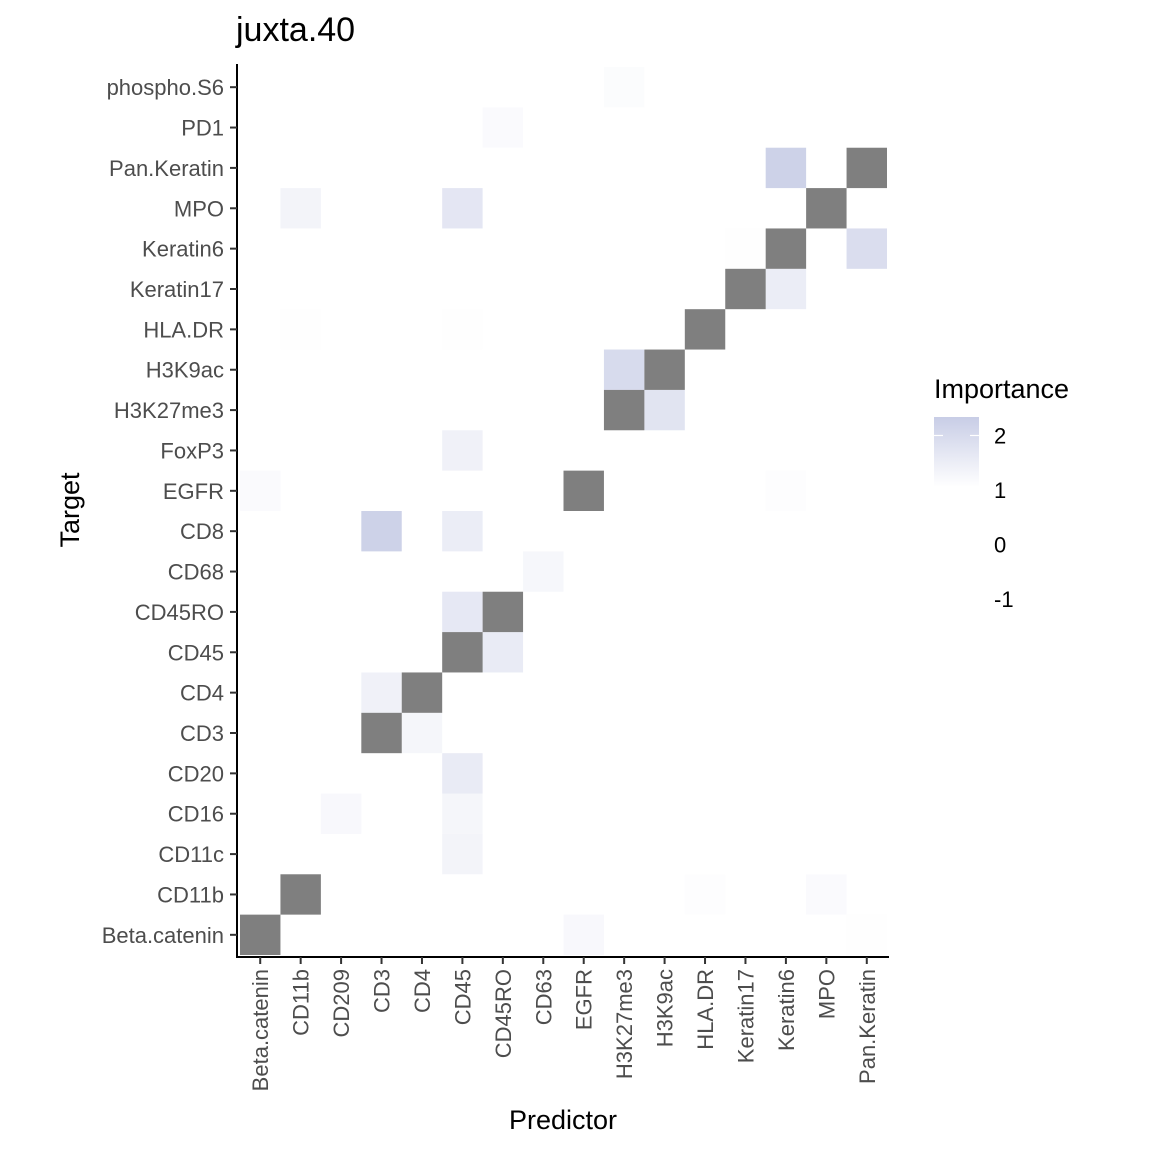 The height and width of the screenshot is (1152, 1152). What do you see at coordinates (745, 1016) in the screenshot?
I see `x-tick-label: Keratin17` at bounding box center [745, 1016].